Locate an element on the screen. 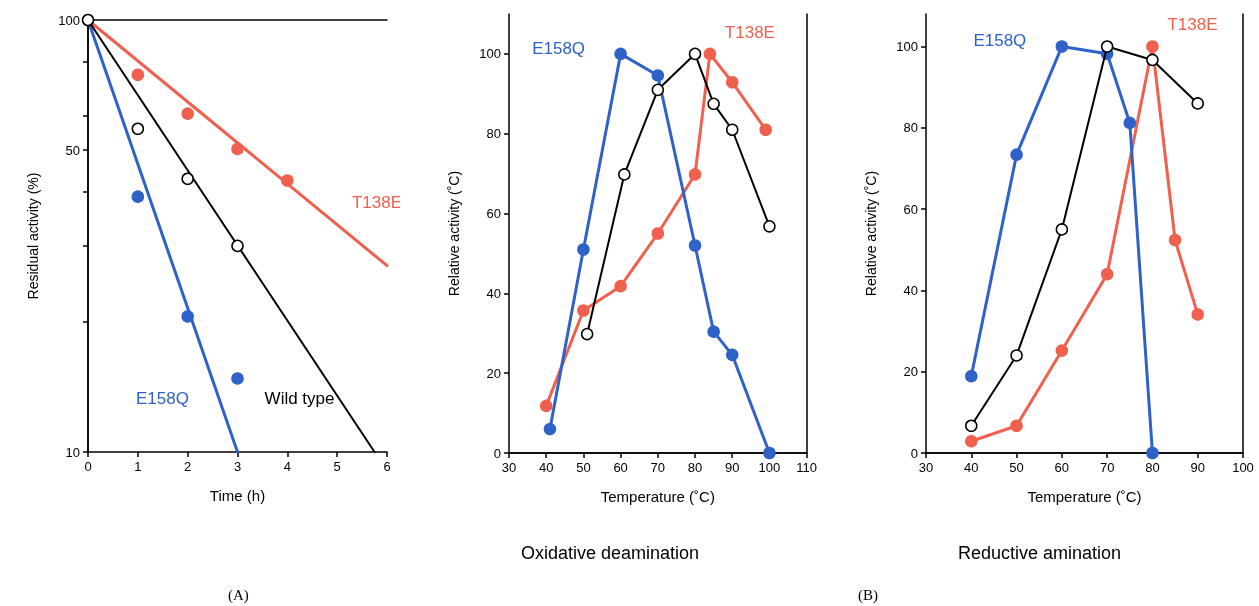 Image resolution: width=1259 pixels, height=606 pixels. x-tick-label: 4 is located at coordinates (287, 466).